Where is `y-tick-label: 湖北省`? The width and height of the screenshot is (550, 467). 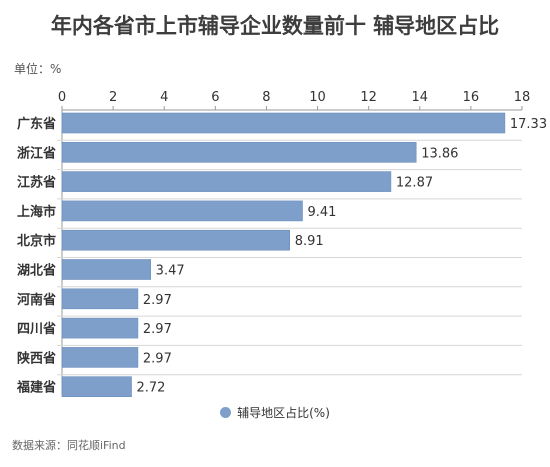
y-tick-label: 湖北省 is located at coordinates (36, 271).